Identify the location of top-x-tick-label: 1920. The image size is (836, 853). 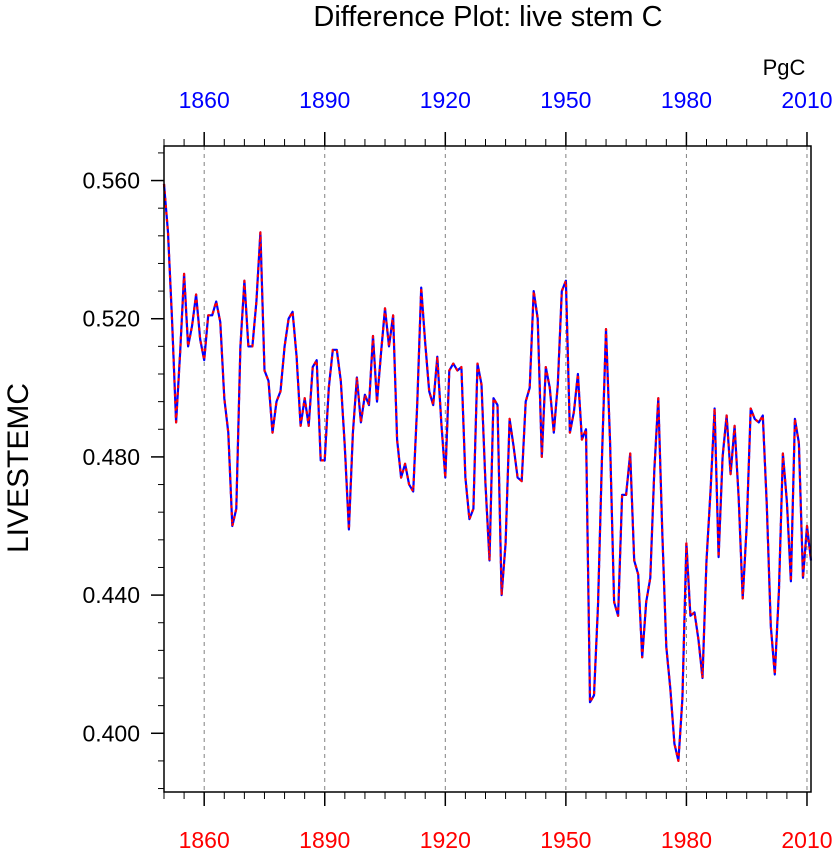
(445, 100).